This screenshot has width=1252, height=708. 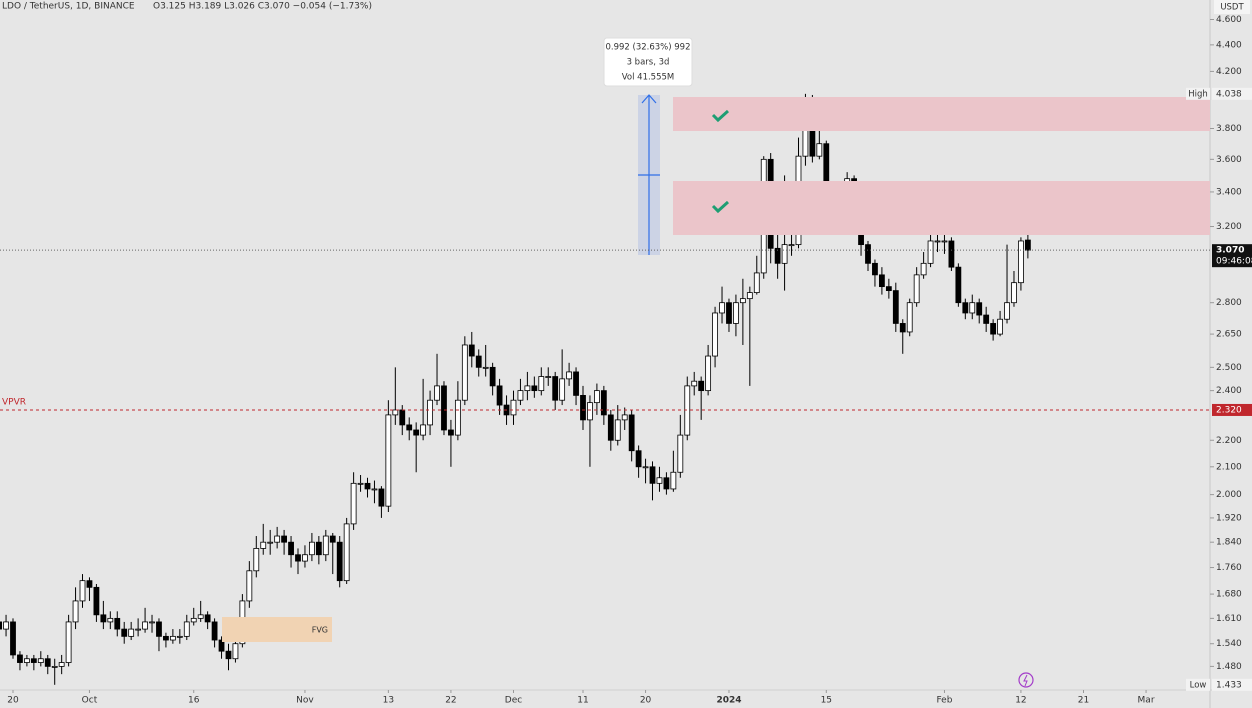 I want to click on arrow-head, so click(x=649, y=99).